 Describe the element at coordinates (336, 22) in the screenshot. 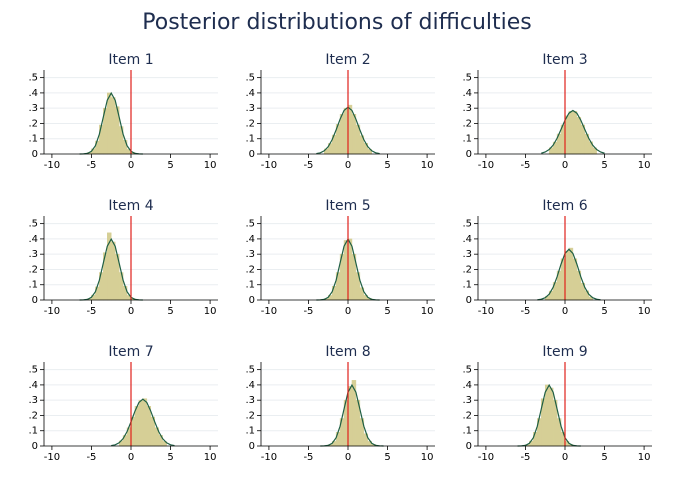

I see `chart-title: Posterior distributions of difficulties` at that location.